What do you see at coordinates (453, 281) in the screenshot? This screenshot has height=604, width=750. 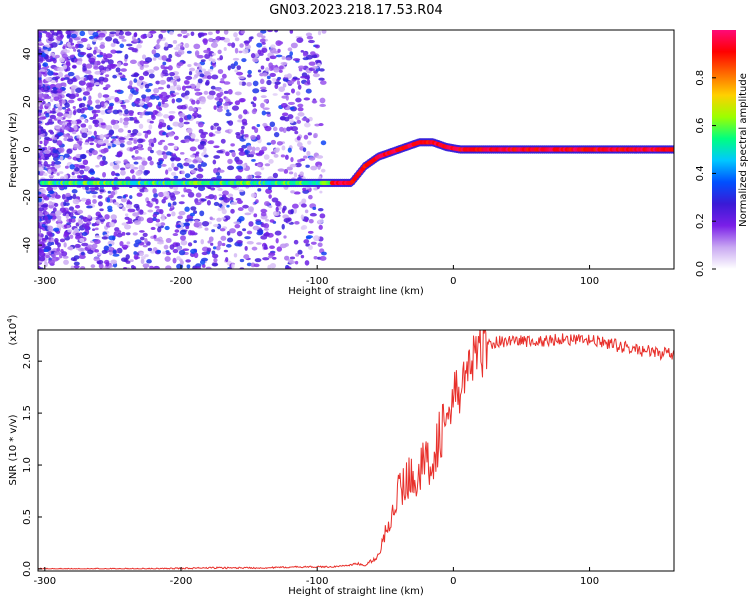 I see `spectrogram-xtick-label: 0` at bounding box center [453, 281].